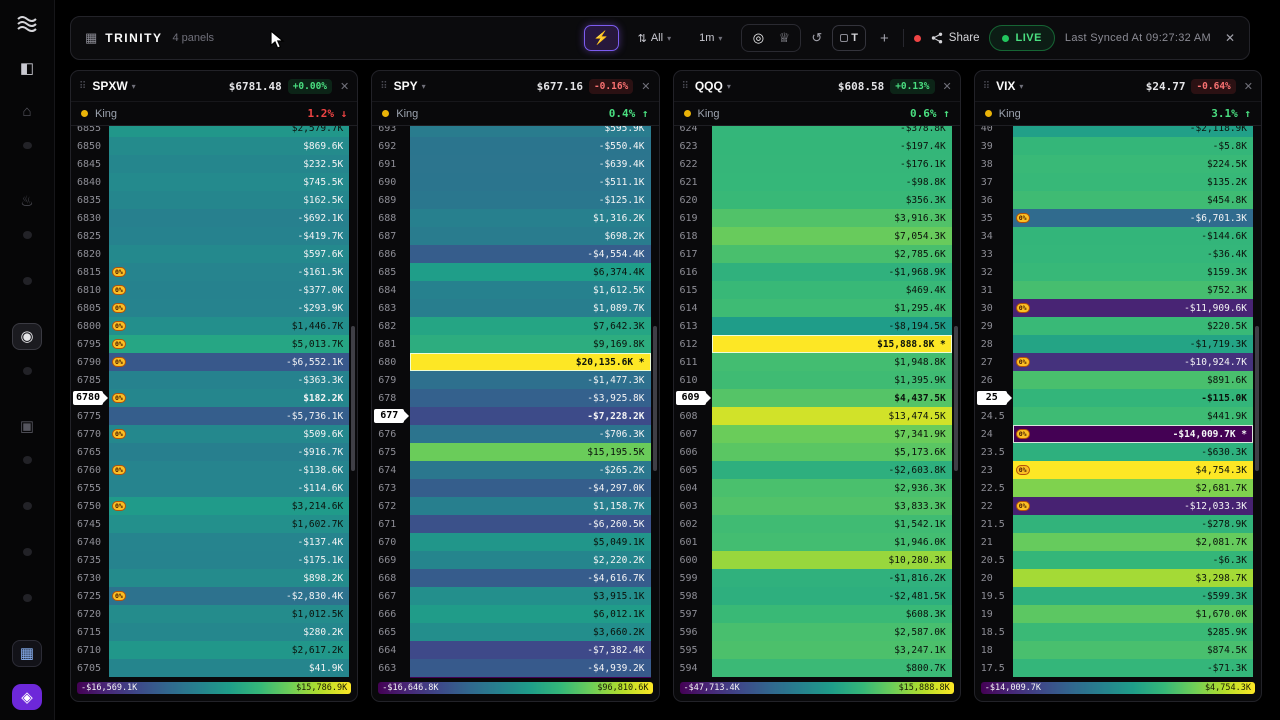  What do you see at coordinates (817, 290) in the screenshot?
I see `strike-row: 615 $469.4K` at bounding box center [817, 290].